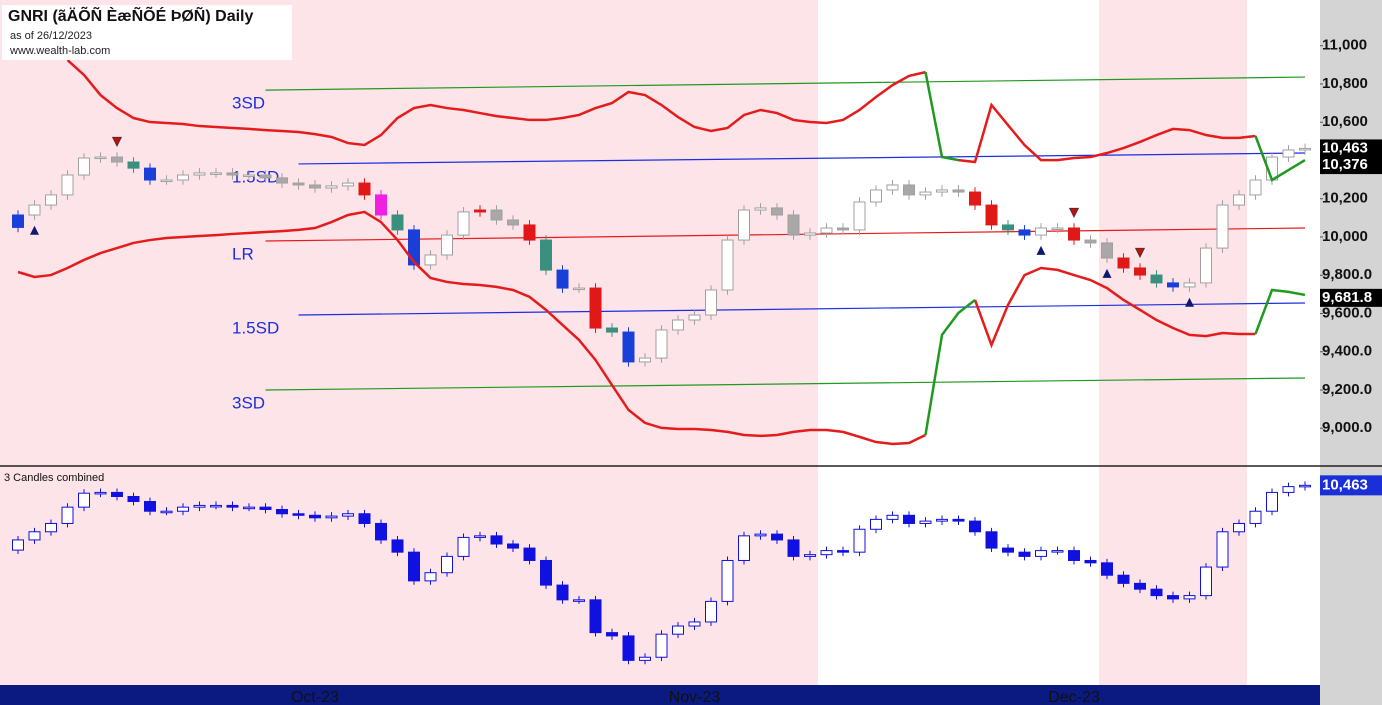 This screenshot has width=1382, height=705. I want to click on y-tick-label: 9,000.0, so click(1347, 427).